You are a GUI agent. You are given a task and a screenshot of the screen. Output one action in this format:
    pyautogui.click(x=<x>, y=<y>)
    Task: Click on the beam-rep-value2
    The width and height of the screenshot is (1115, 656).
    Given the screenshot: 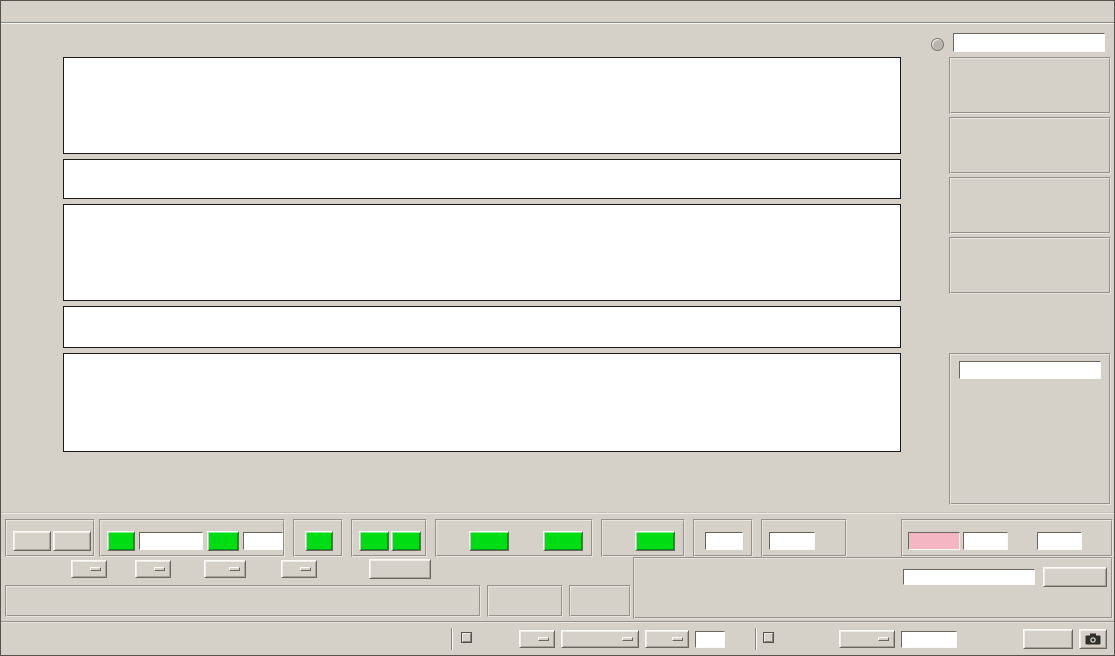 What is the action you would take?
    pyautogui.click(x=985, y=541)
    